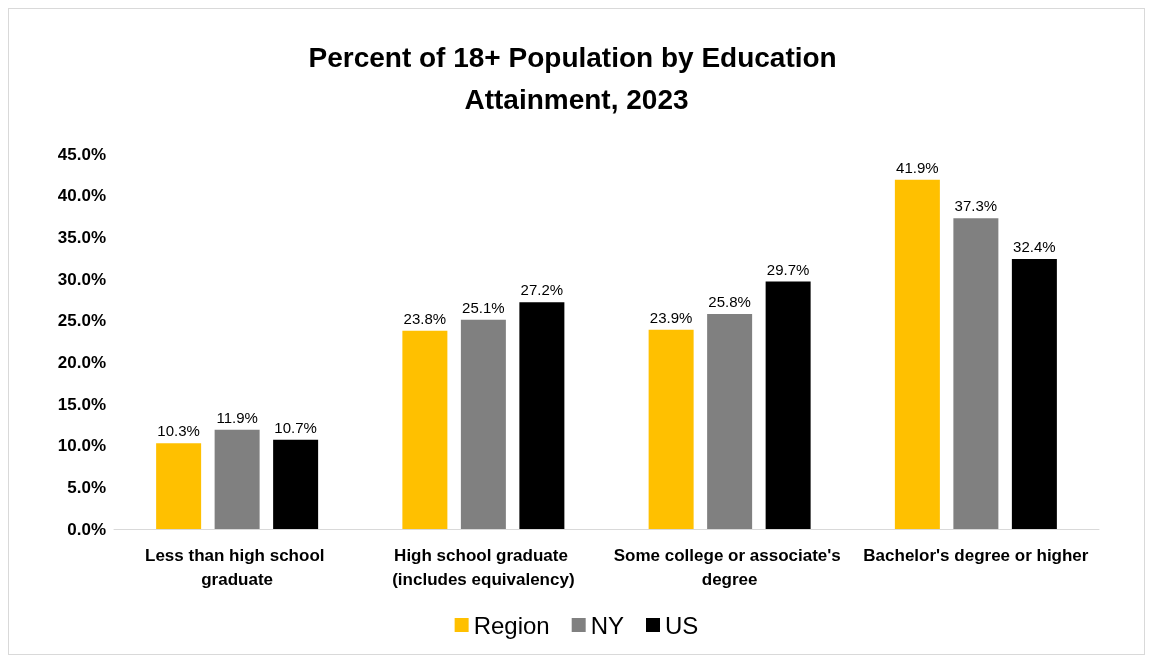 Image resolution: width=1153 pixels, height=665 pixels. What do you see at coordinates (1034, 246) in the screenshot?
I see `data-label: 32.4%` at bounding box center [1034, 246].